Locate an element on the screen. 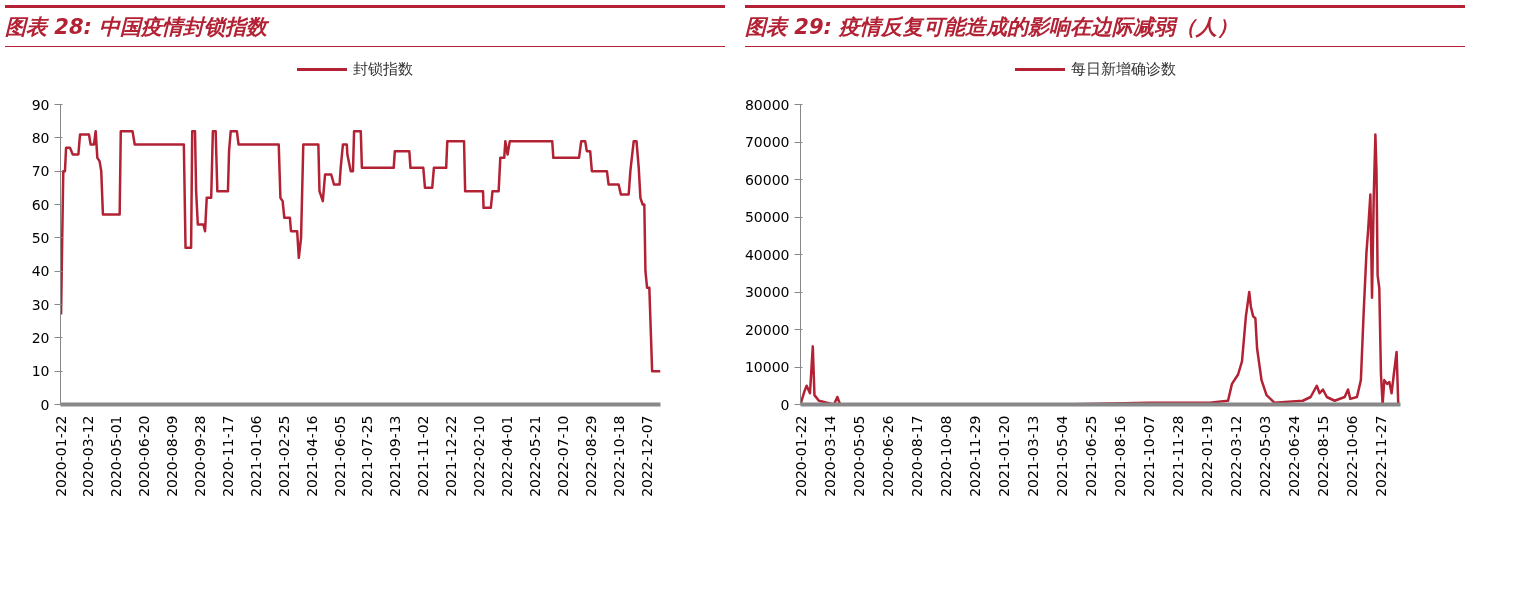 This screenshot has width=1534, height=610. x-tick-label: 2020-11-17 is located at coordinates (227, 456).